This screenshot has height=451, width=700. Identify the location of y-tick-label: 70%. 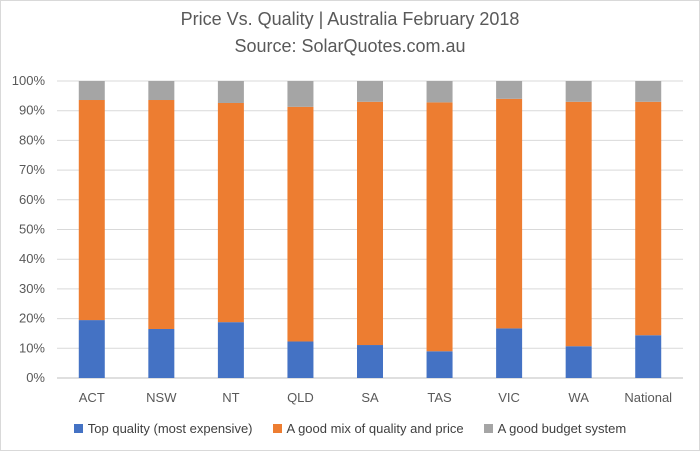
(32, 169).